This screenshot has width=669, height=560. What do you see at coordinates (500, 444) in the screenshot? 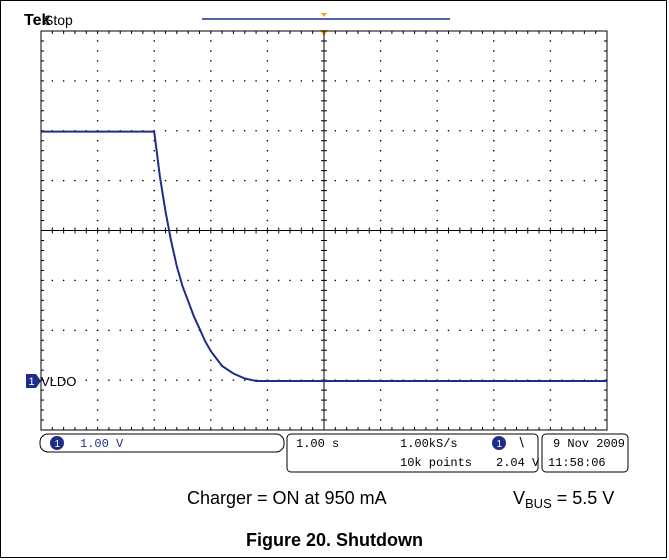
I see `trigger-channel-number: 1` at bounding box center [500, 444].